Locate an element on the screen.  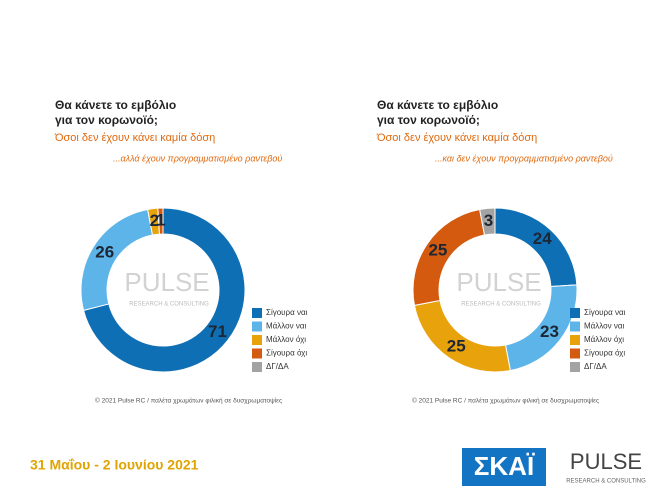
data-label: 1 is located at coordinates (160, 220).